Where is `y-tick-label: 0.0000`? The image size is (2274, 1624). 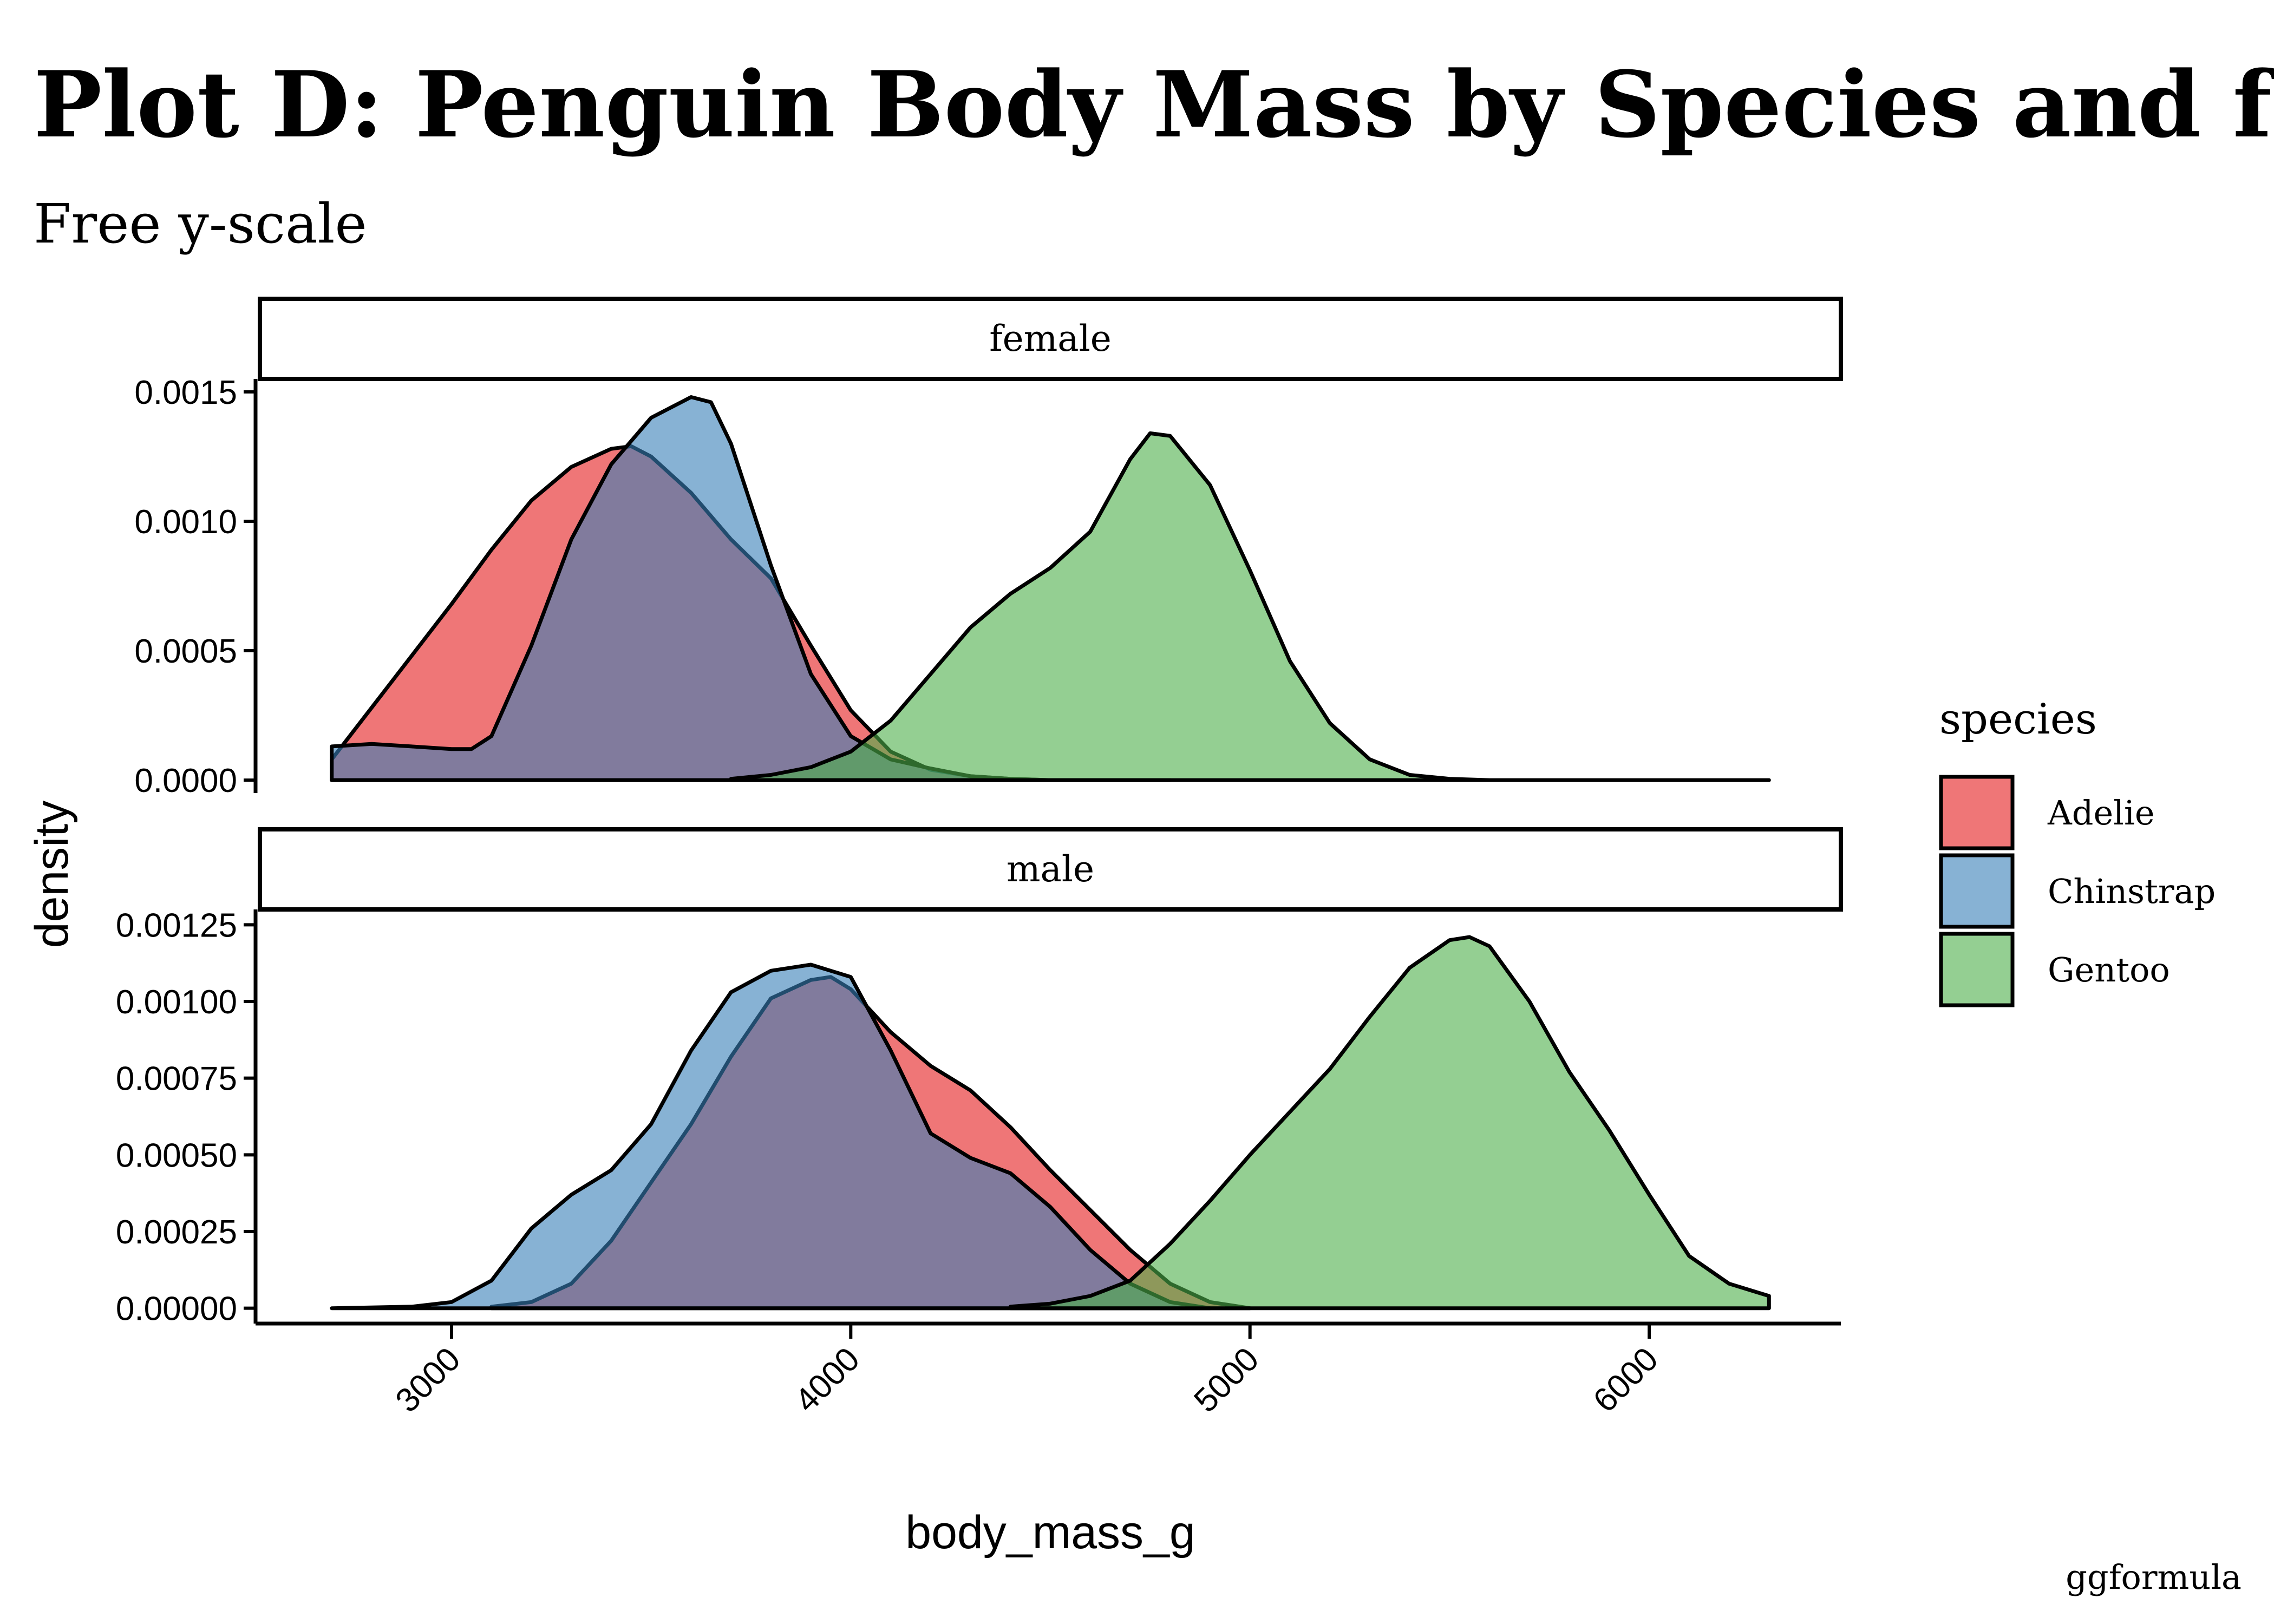 y-tick-label: 0.0000 is located at coordinates (186, 781).